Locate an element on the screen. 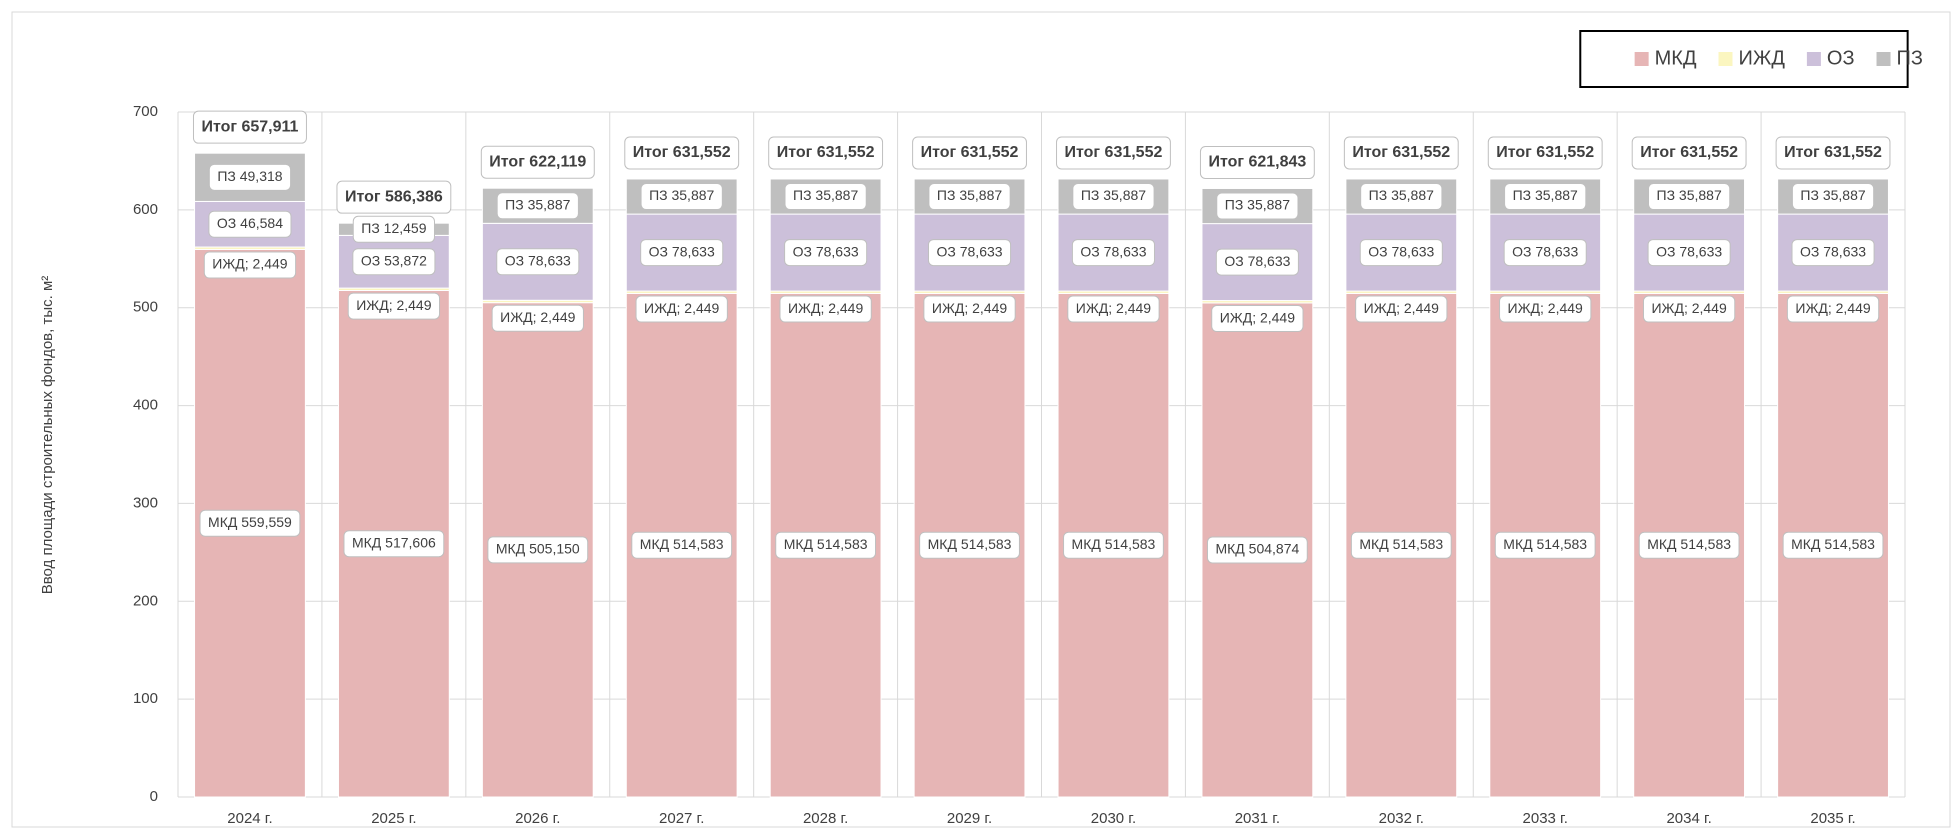 The width and height of the screenshot is (1952, 829). data-label: Итог 622,119 is located at coordinates (537, 162).